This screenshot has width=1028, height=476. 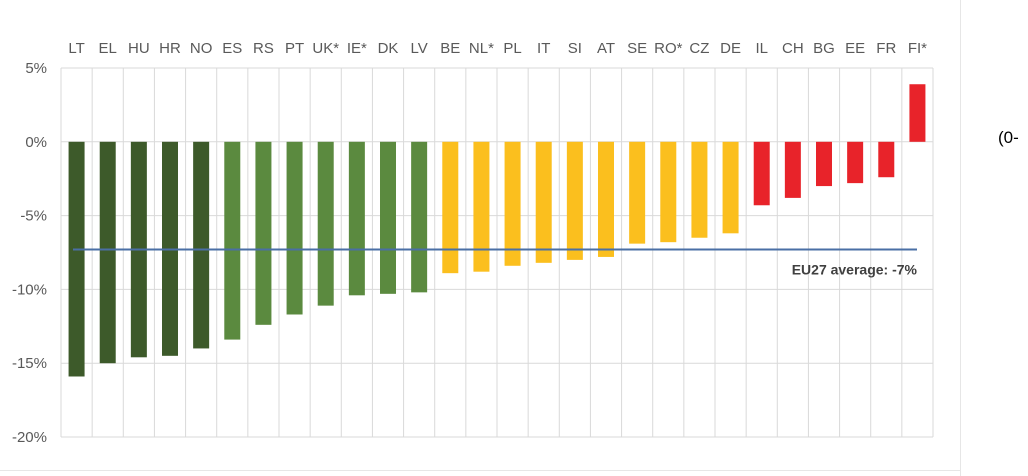 What do you see at coordinates (325, 223) in the screenshot?
I see `bar-uk-star` at bounding box center [325, 223].